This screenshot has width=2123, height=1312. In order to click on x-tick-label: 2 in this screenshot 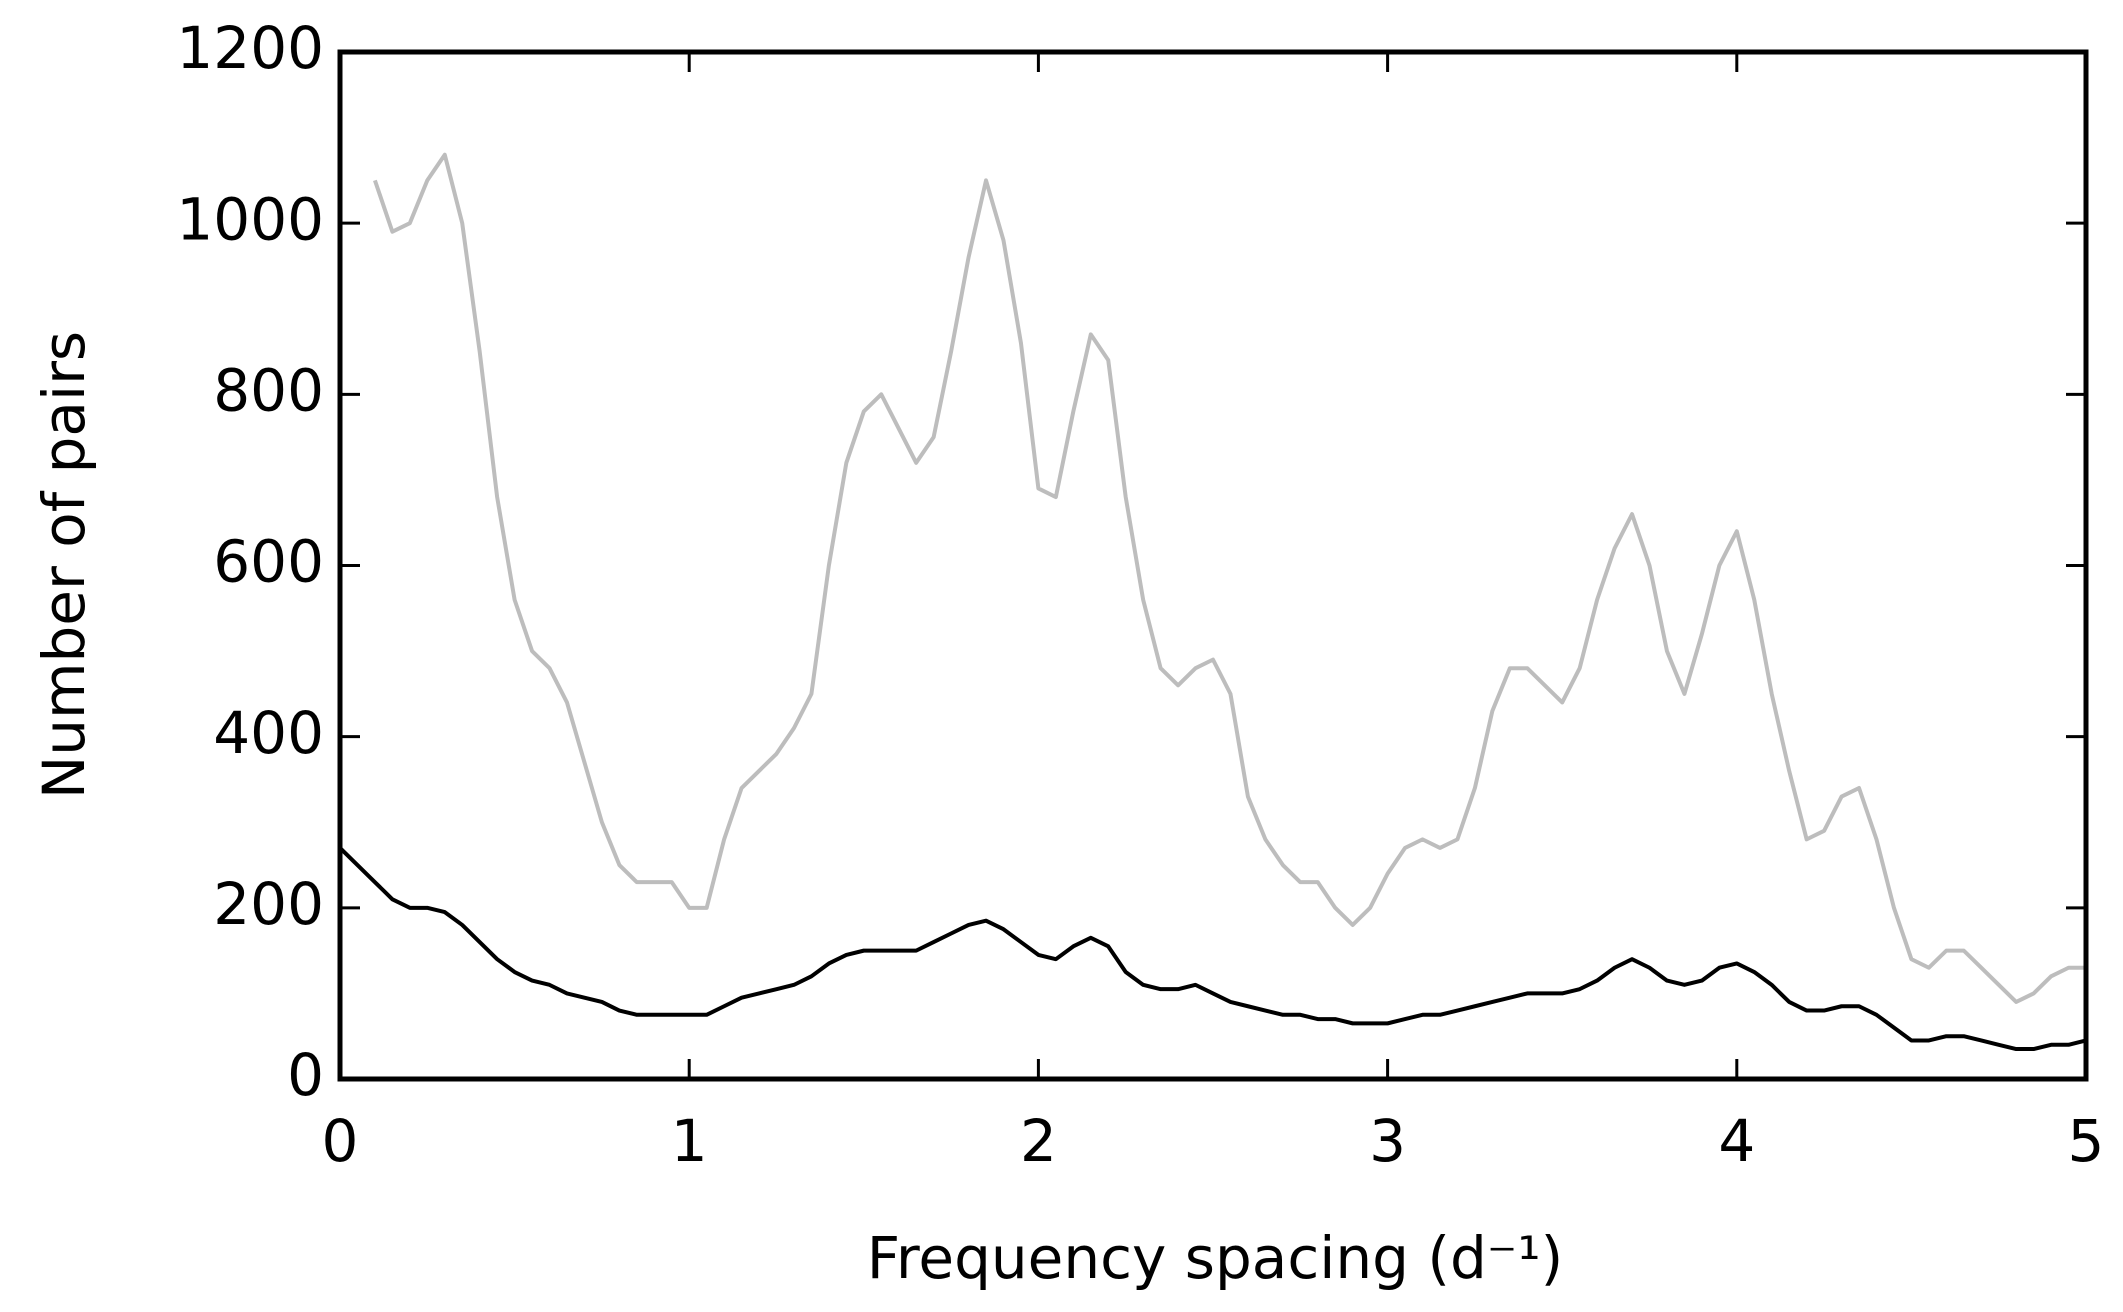, I will do `click(1038, 1141)`.